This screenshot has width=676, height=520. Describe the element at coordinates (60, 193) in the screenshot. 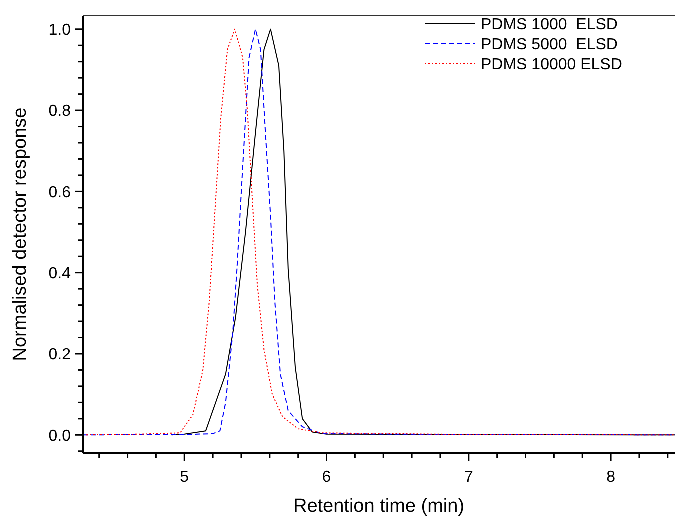

I see `y-tick-label: 0.6` at that location.